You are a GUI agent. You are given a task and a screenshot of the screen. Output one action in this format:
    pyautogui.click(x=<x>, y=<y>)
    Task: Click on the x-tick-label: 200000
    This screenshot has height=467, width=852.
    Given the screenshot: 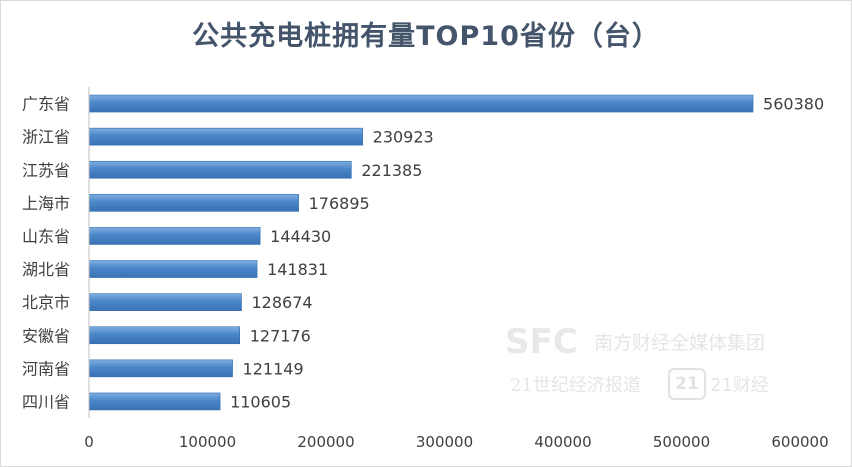 What is the action you would take?
    pyautogui.click(x=325, y=442)
    